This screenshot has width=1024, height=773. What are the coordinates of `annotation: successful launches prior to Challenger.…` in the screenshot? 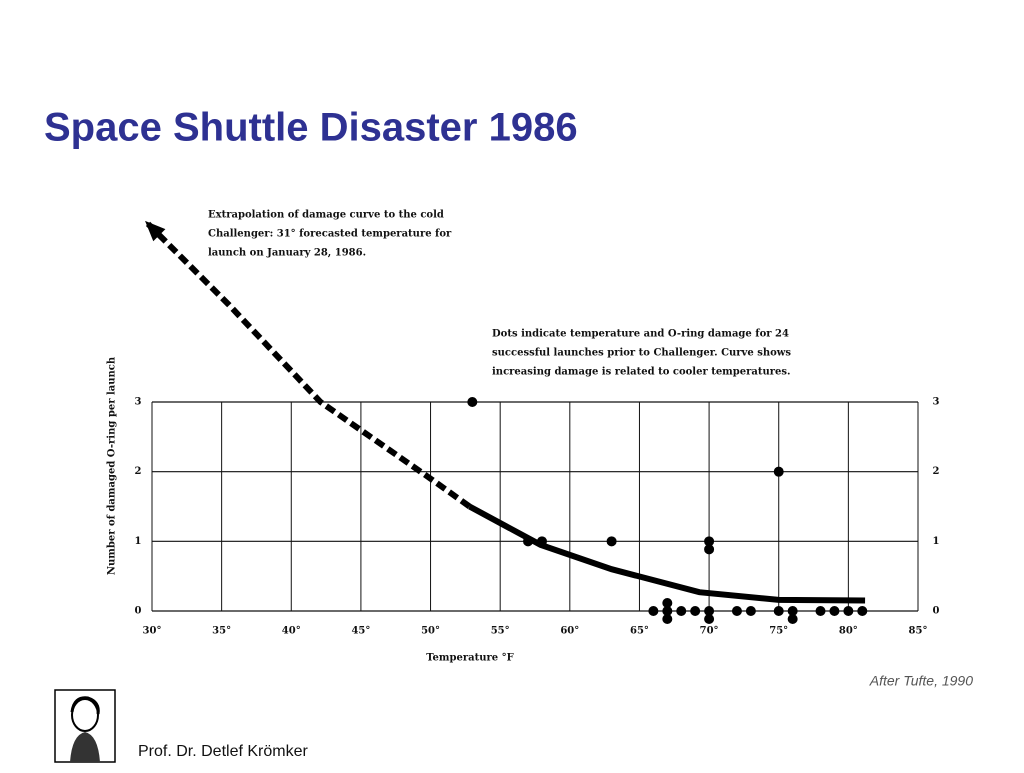 It's located at (641, 353).